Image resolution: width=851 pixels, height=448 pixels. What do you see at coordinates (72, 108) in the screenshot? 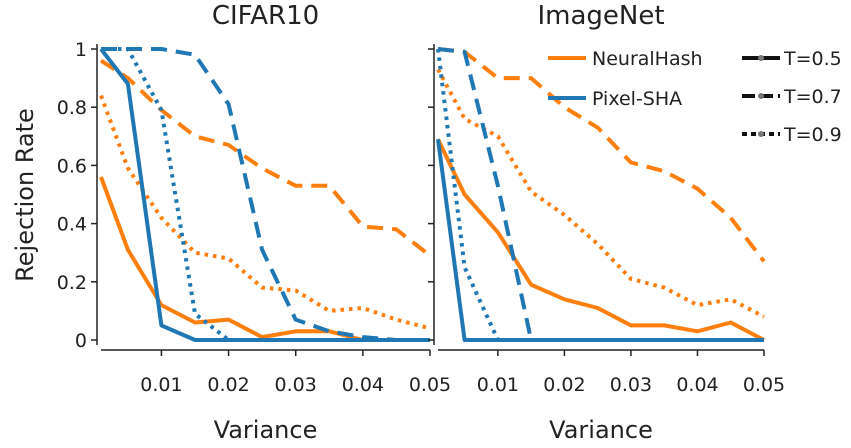
I see `y-tick-label: 0.8` at bounding box center [72, 108].